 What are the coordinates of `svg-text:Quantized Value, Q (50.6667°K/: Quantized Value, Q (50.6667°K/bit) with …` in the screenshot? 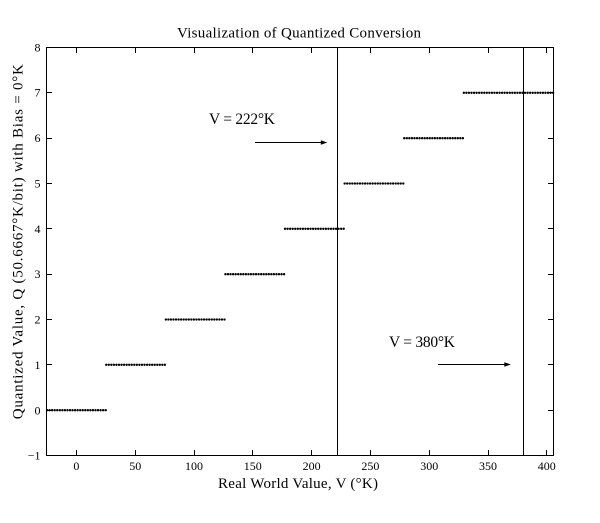 It's located at (19, 241).